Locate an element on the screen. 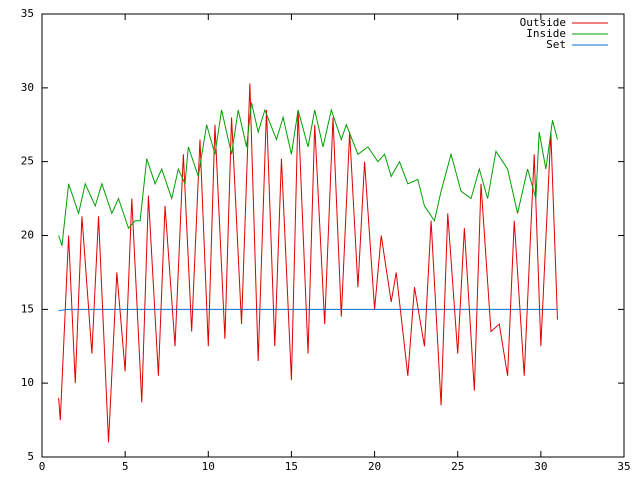  legend-label: Outside is located at coordinates (543, 22).